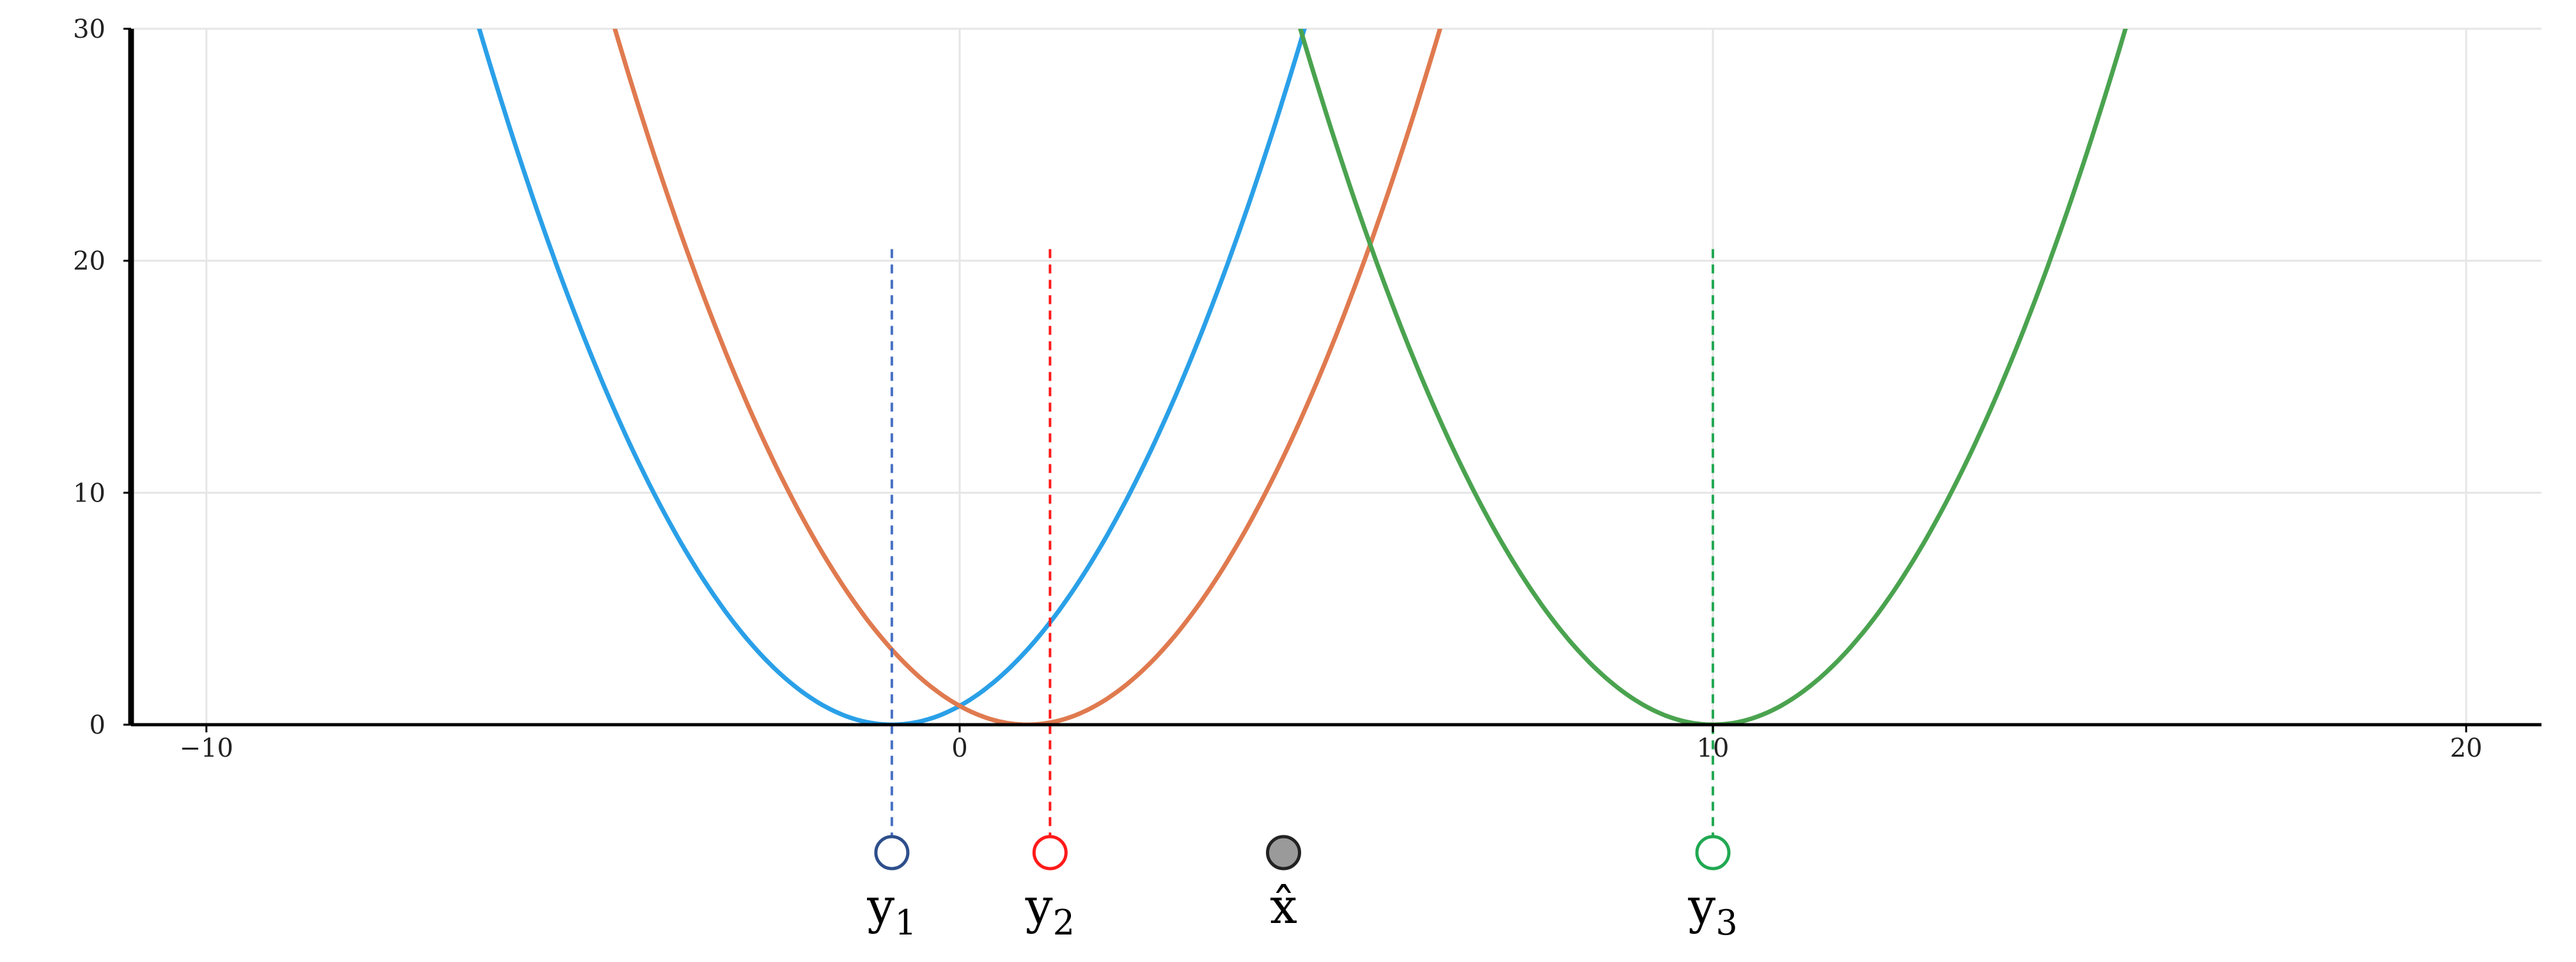  What do you see at coordinates (89, 493) in the screenshot?
I see `y-tick-label: 10` at bounding box center [89, 493].